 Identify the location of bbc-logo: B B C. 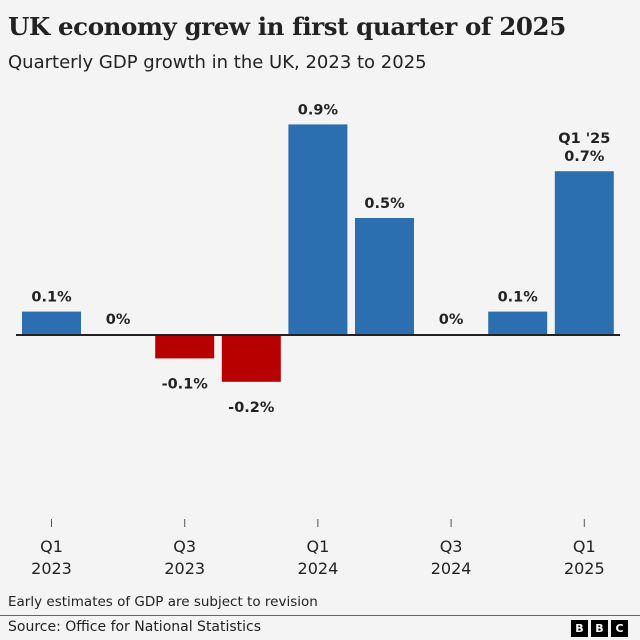
(599, 628).